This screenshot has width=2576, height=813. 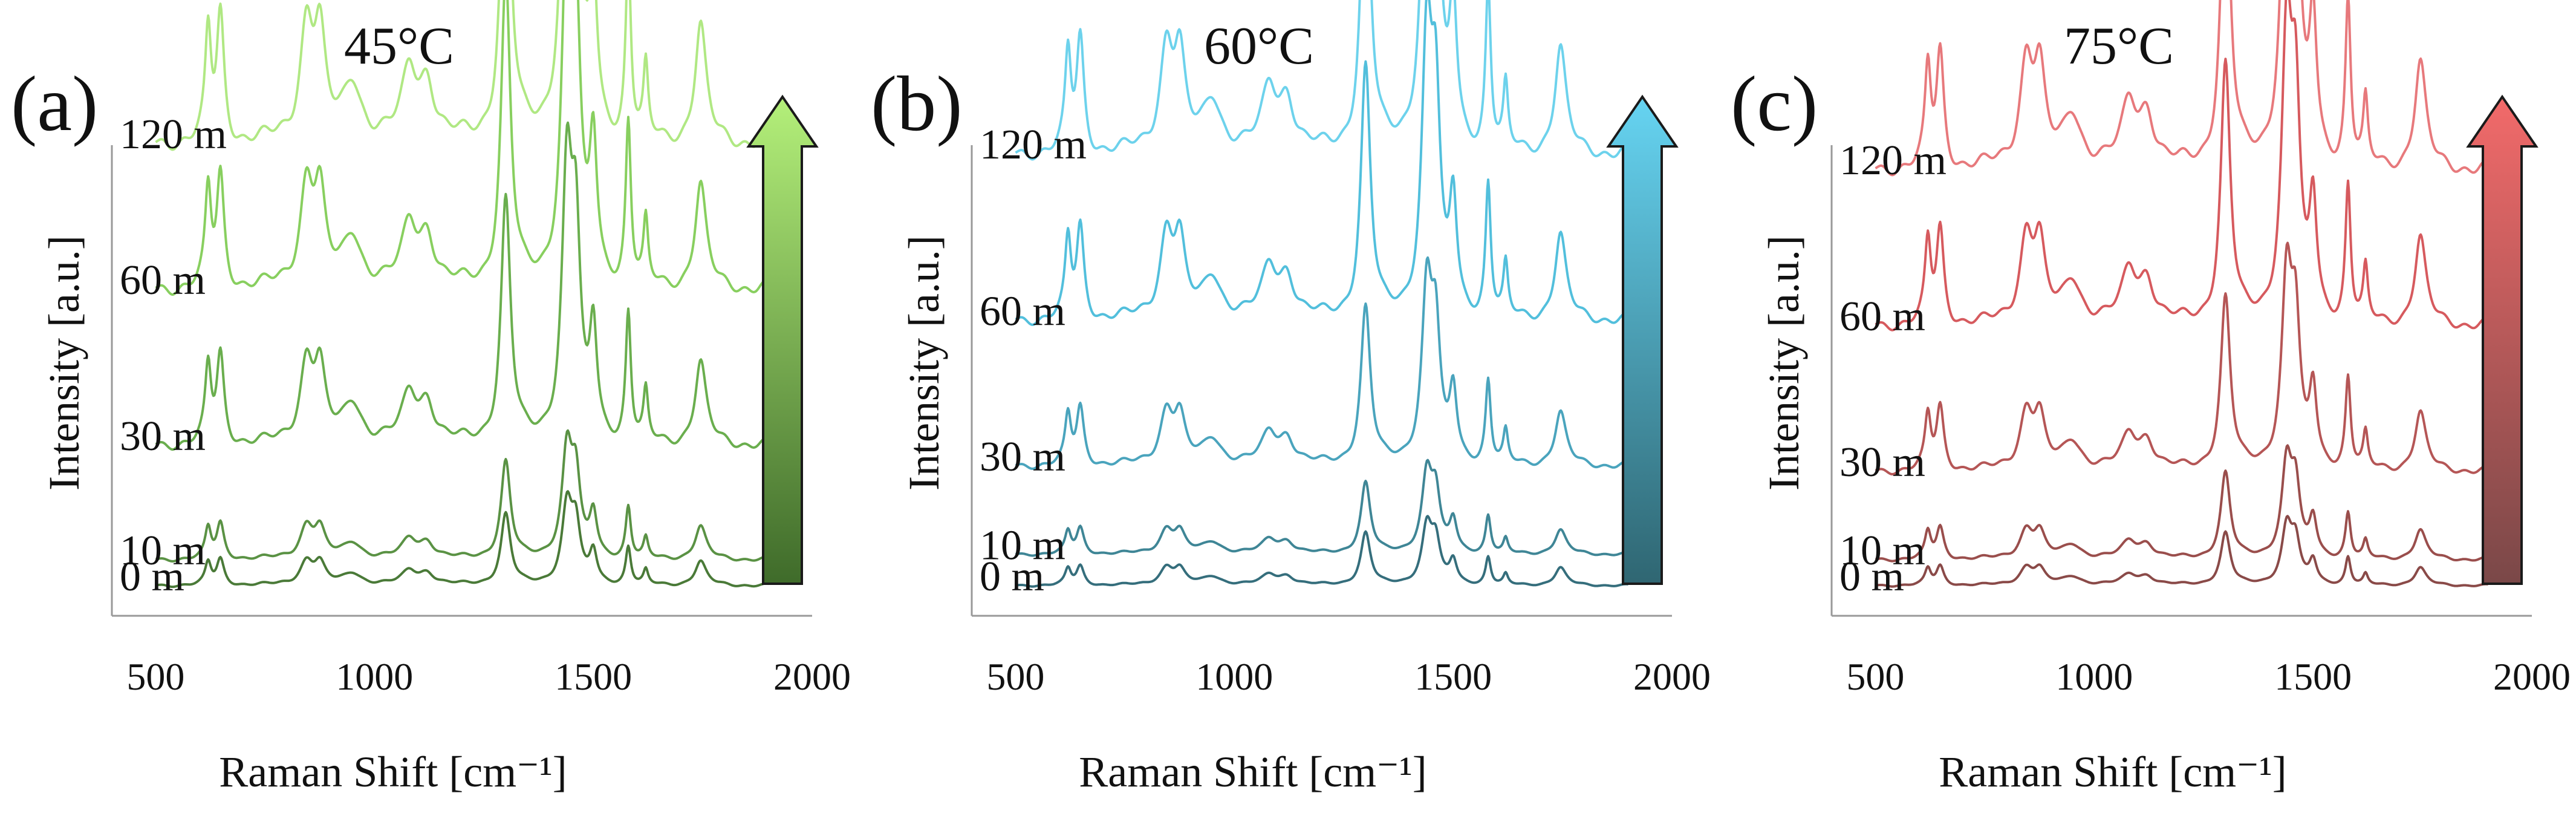 What do you see at coordinates (1775, 104) in the screenshot?
I see `panel-label: (c)` at bounding box center [1775, 104].